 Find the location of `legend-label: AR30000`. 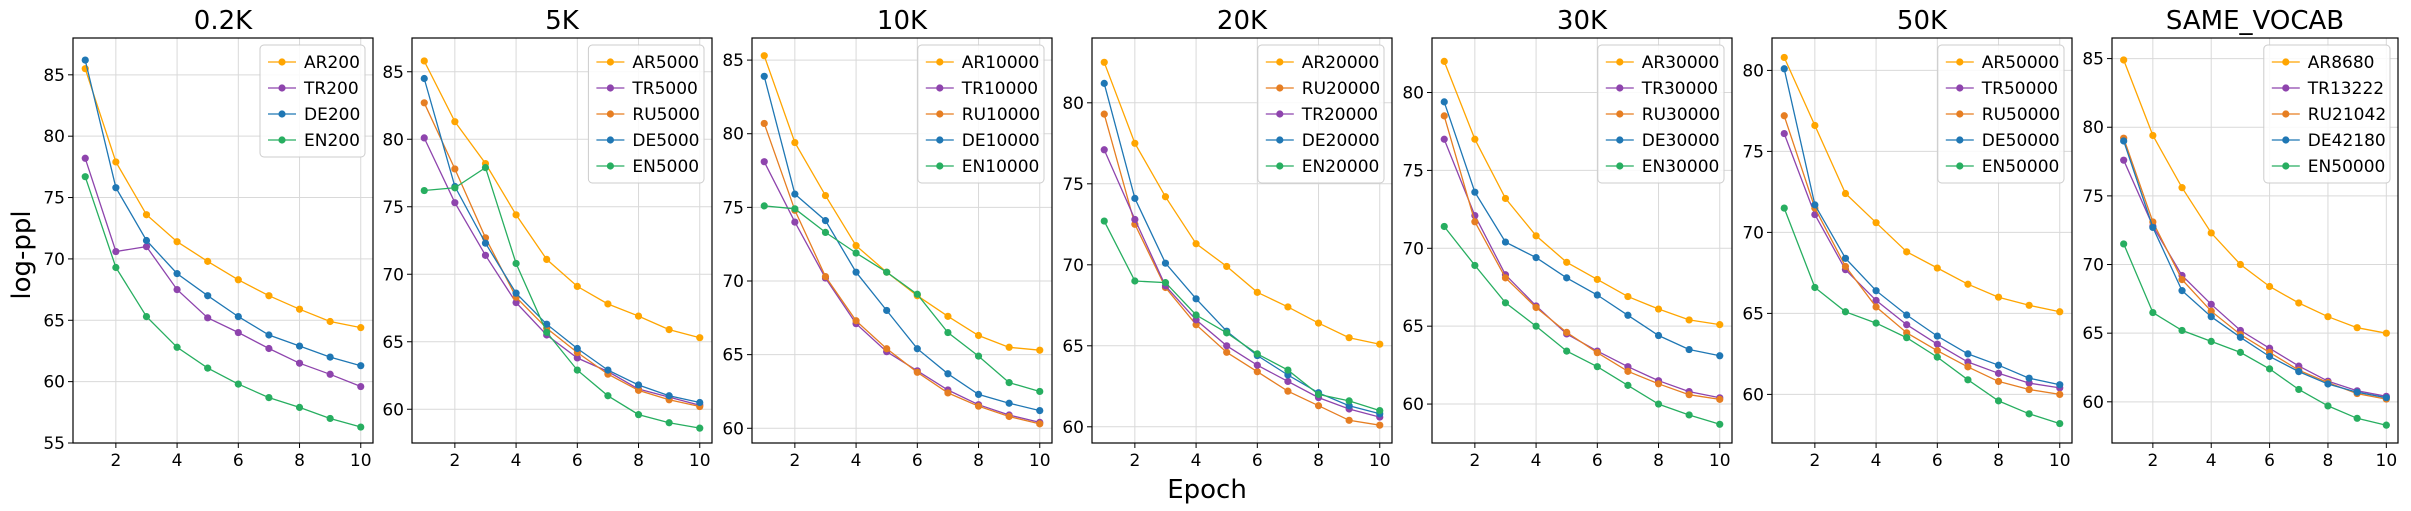

legend-label: AR30000 is located at coordinates (1681, 63).